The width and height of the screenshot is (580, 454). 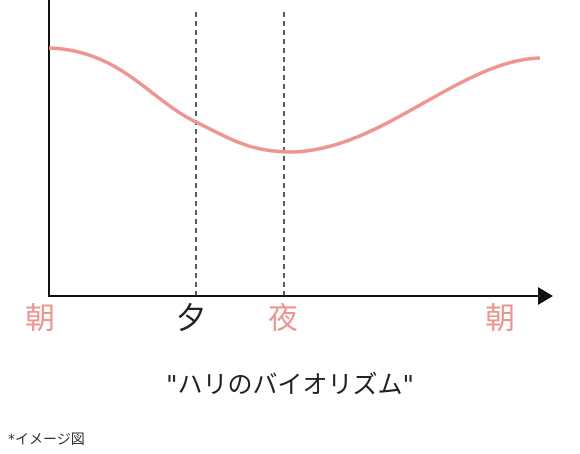 What do you see at coordinates (283, 319) in the screenshot?
I see `axis-label: 夜` at bounding box center [283, 319].